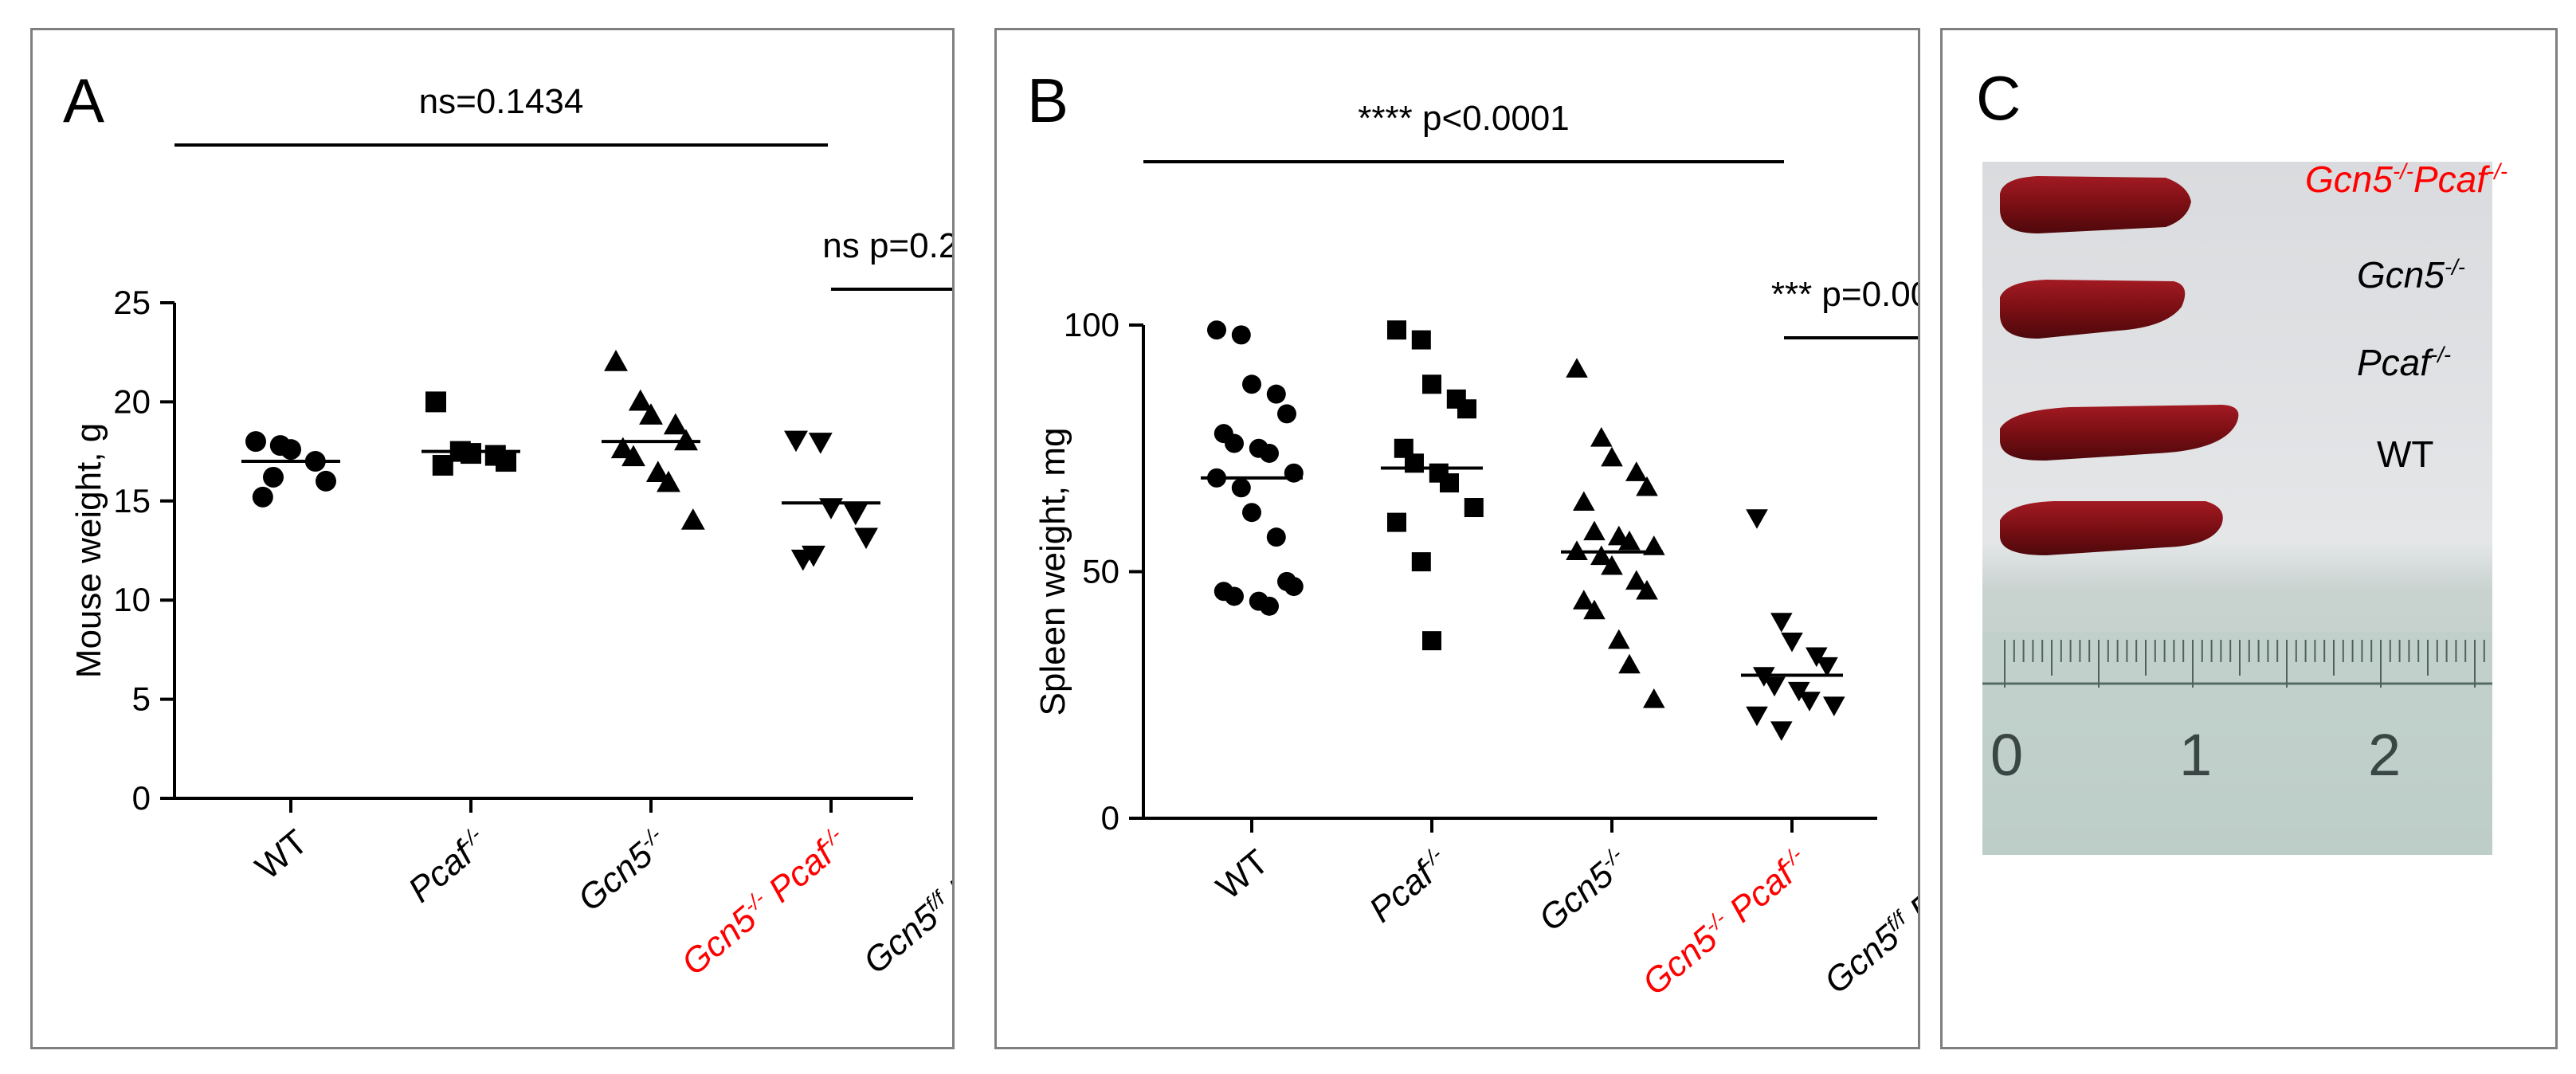 The image size is (2576, 1074). Describe the element at coordinates (2404, 362) in the screenshot. I see `sample-label: Pcaf-/-` at that location.